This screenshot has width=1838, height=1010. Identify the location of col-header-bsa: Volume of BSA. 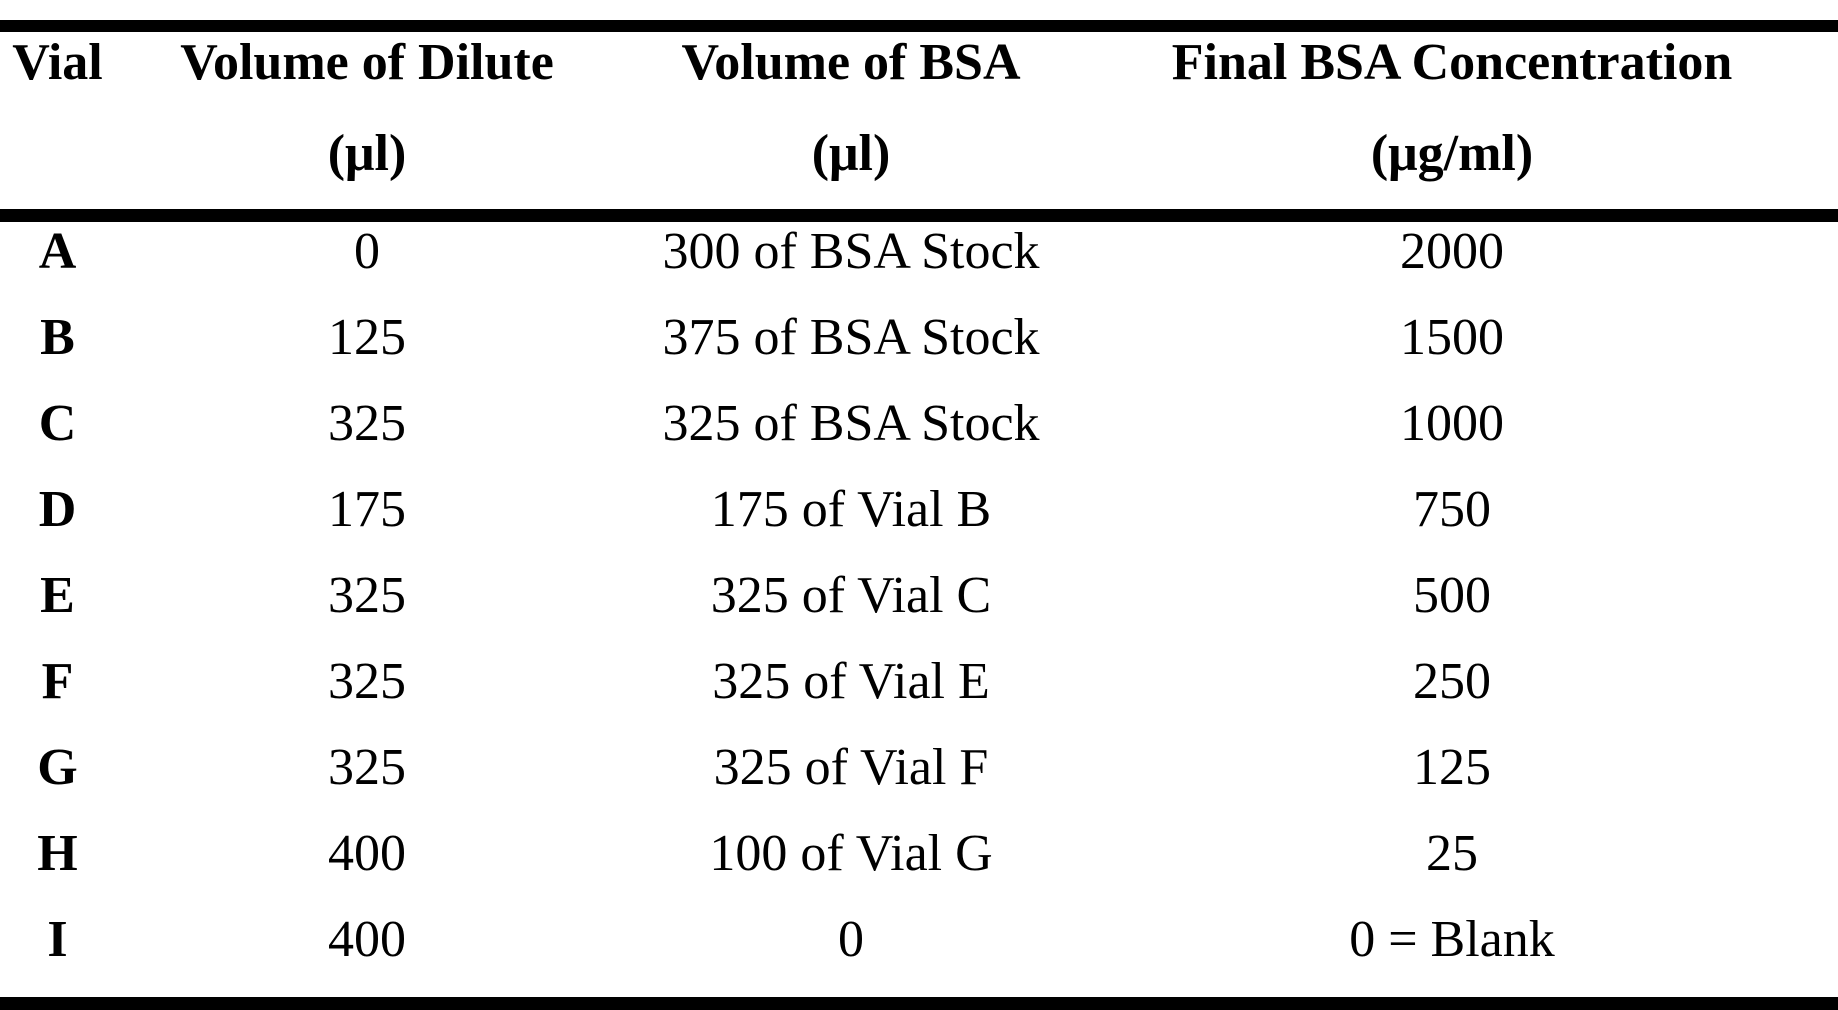
(851, 62).